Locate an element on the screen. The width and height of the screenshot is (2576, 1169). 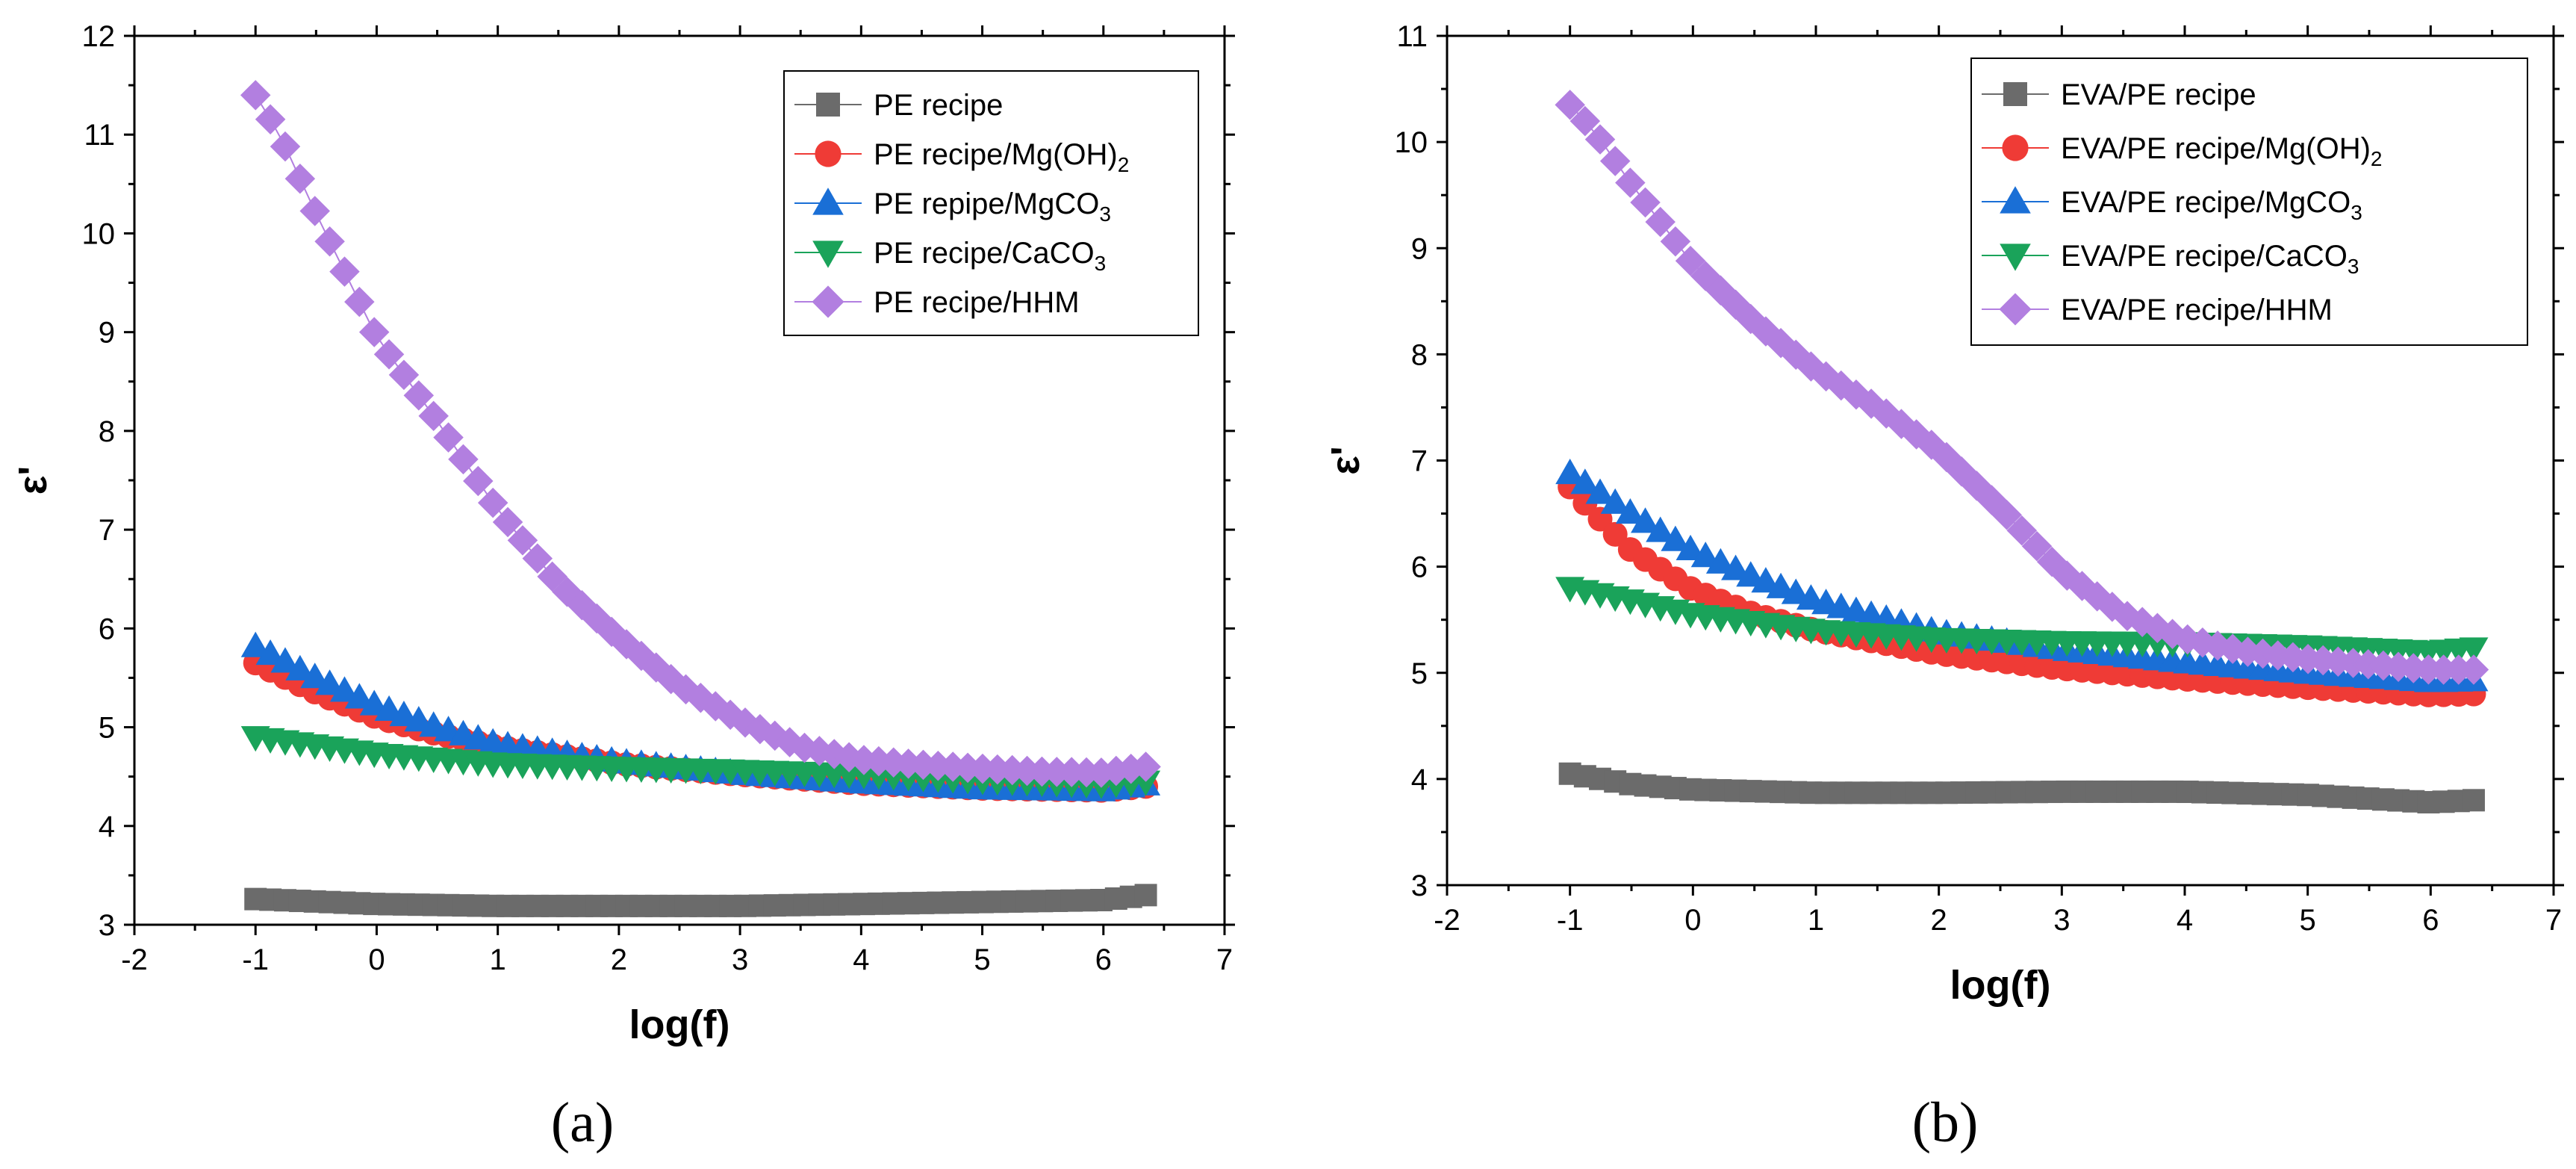
y-tick-label: 9 is located at coordinates (107, 333).